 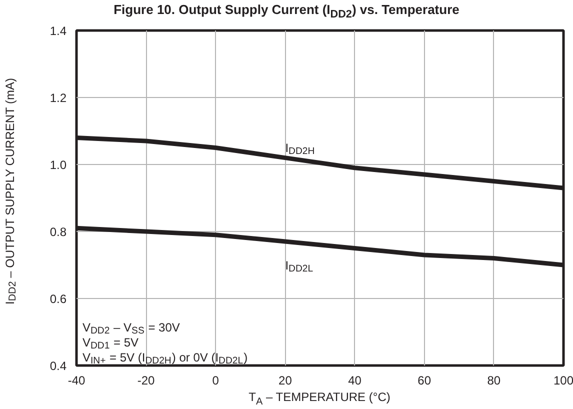 What do you see at coordinates (216, 381) in the screenshot?
I see `x-tick-label: 0` at bounding box center [216, 381].